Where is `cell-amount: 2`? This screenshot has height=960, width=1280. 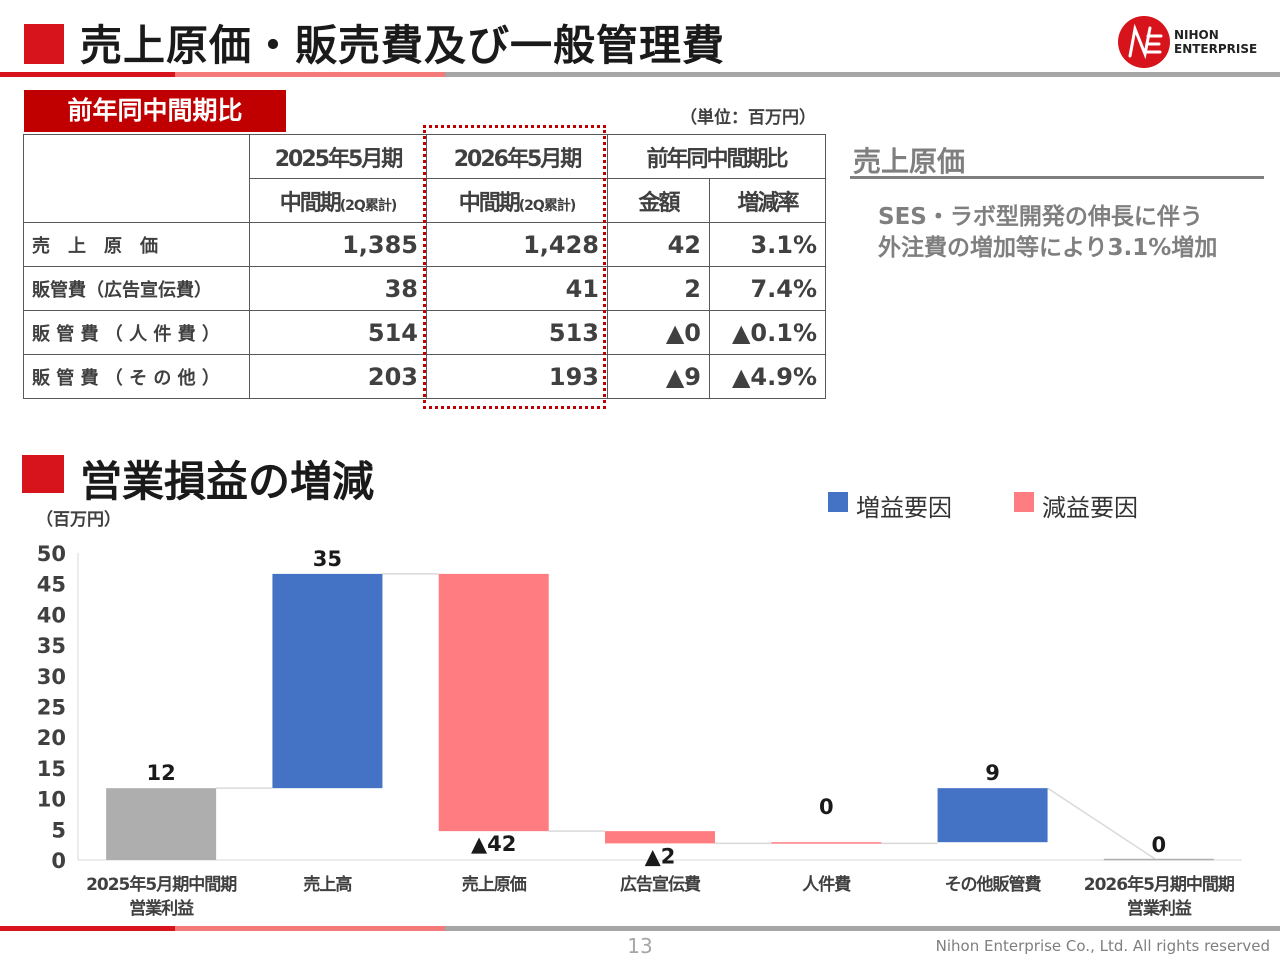 cell-amount: 2 is located at coordinates (658, 288).